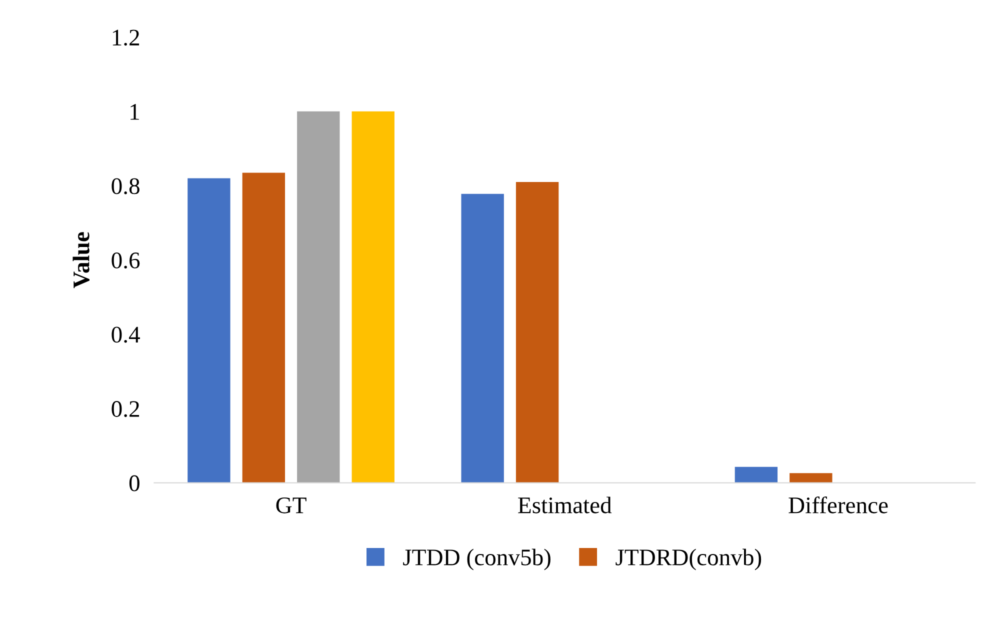 This screenshot has height=619, width=995. Describe the element at coordinates (476, 559) in the screenshot. I see `legend-label: JTDD (conv5b)` at that location.